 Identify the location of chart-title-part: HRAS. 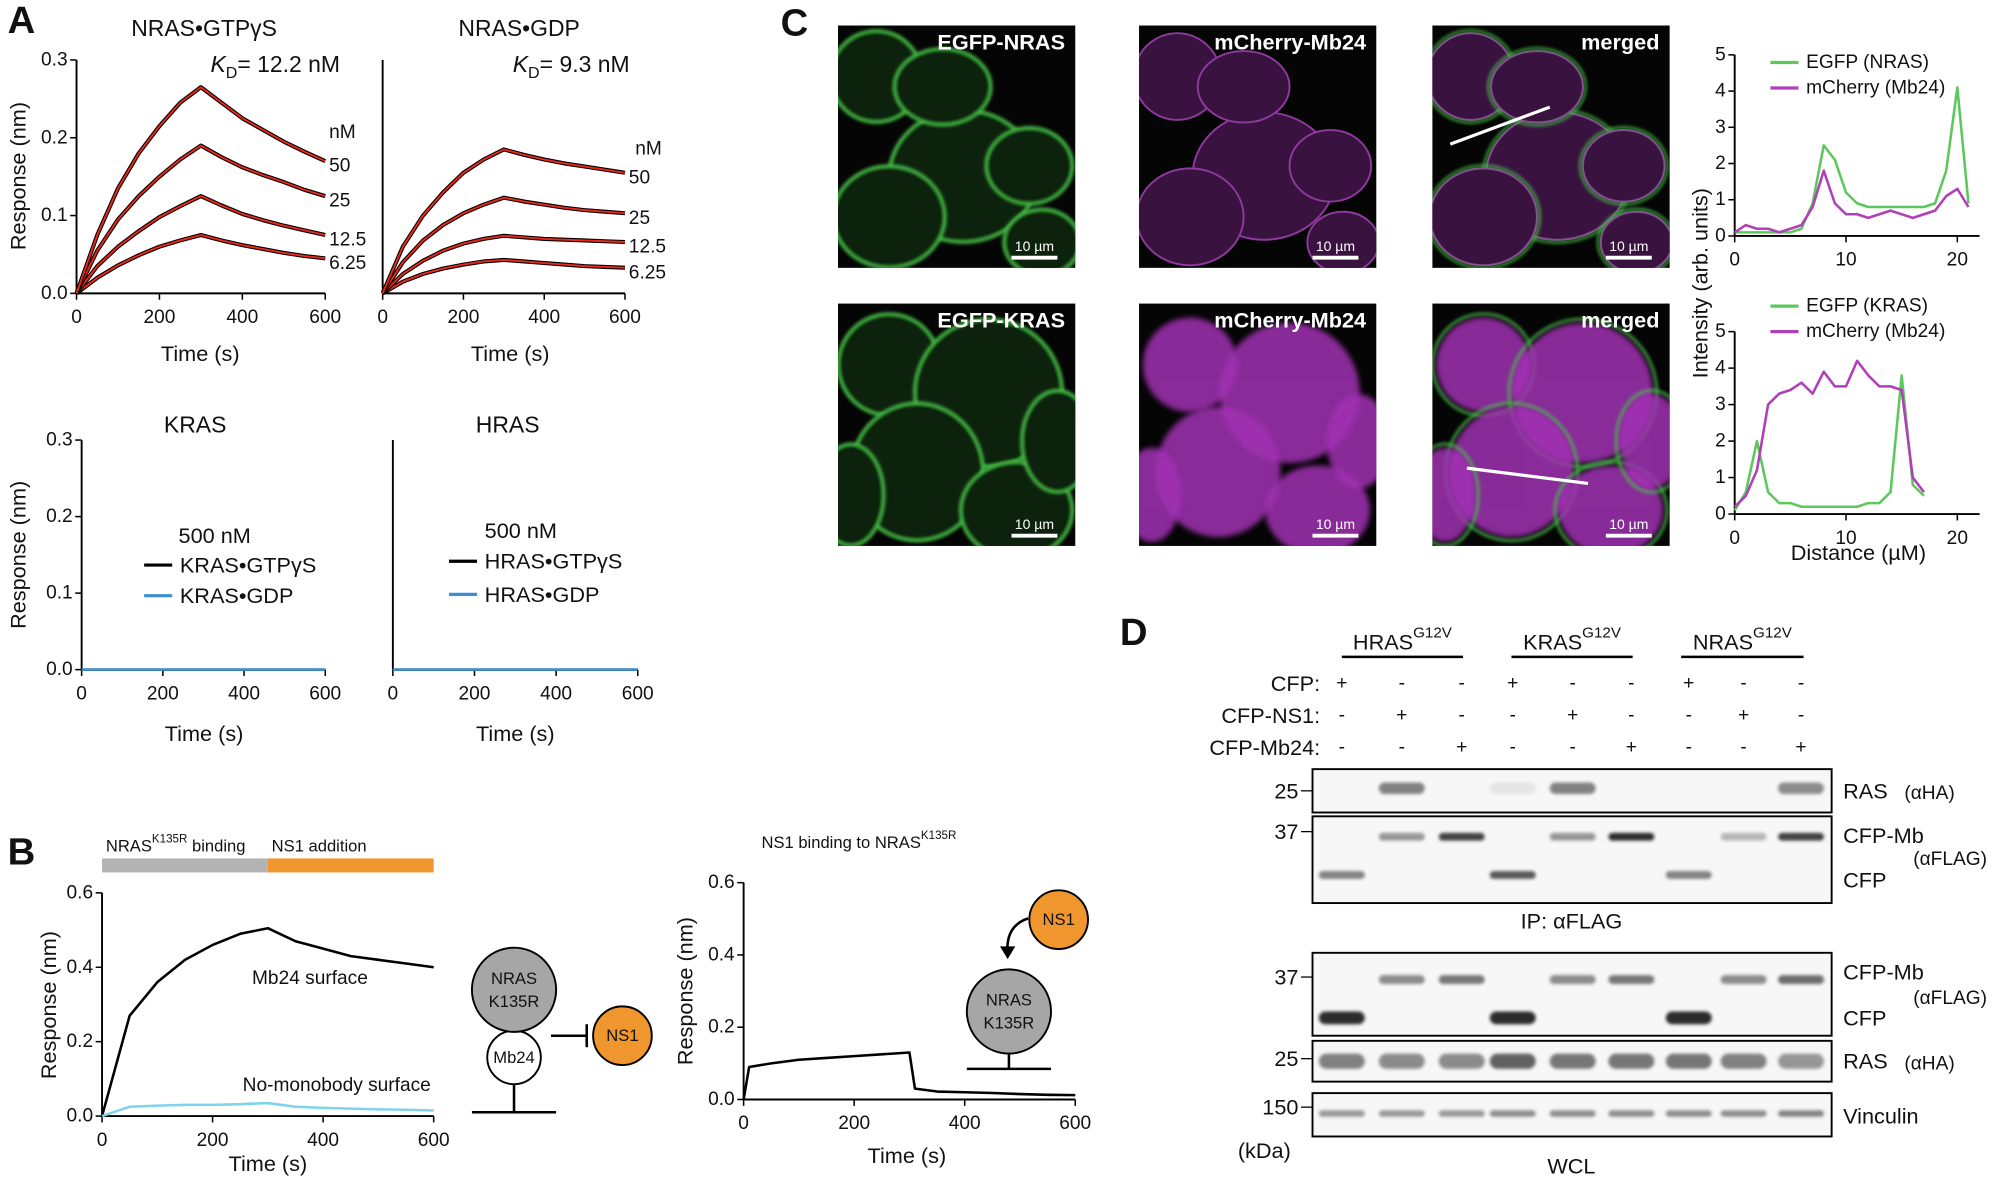
(508, 425).